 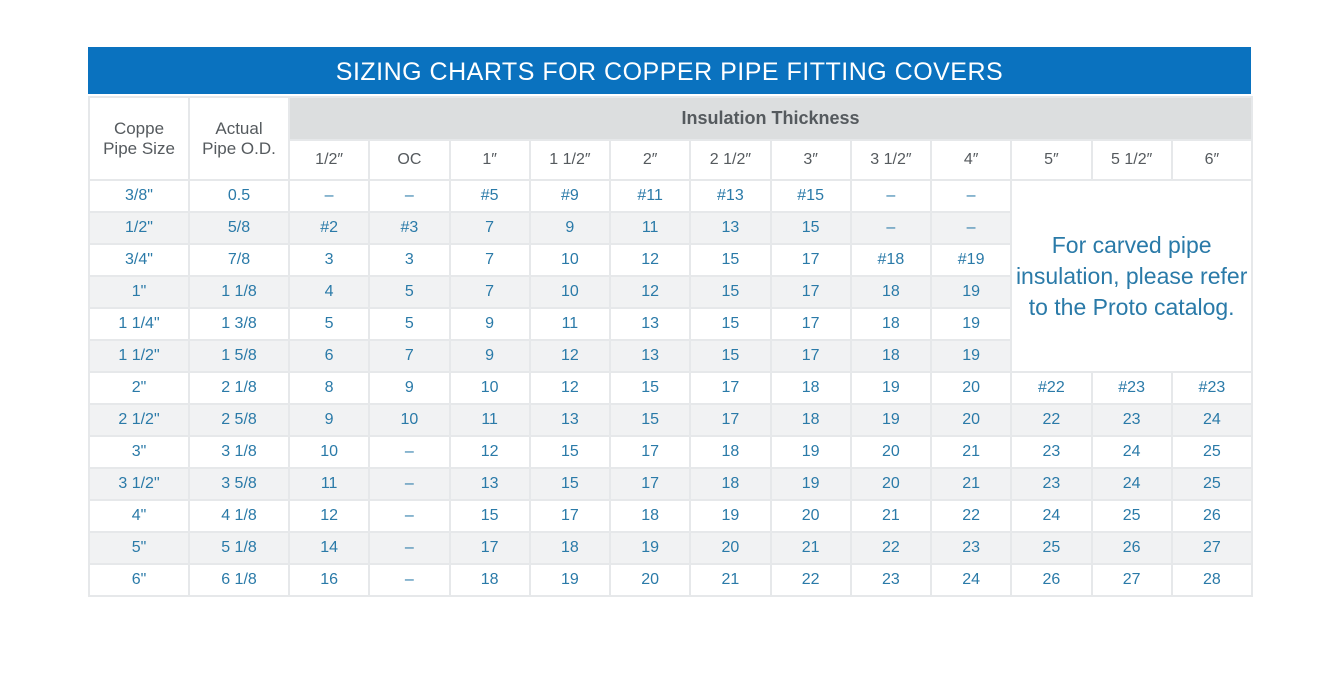 I want to click on table-cell: #22, so click(x=1051, y=388).